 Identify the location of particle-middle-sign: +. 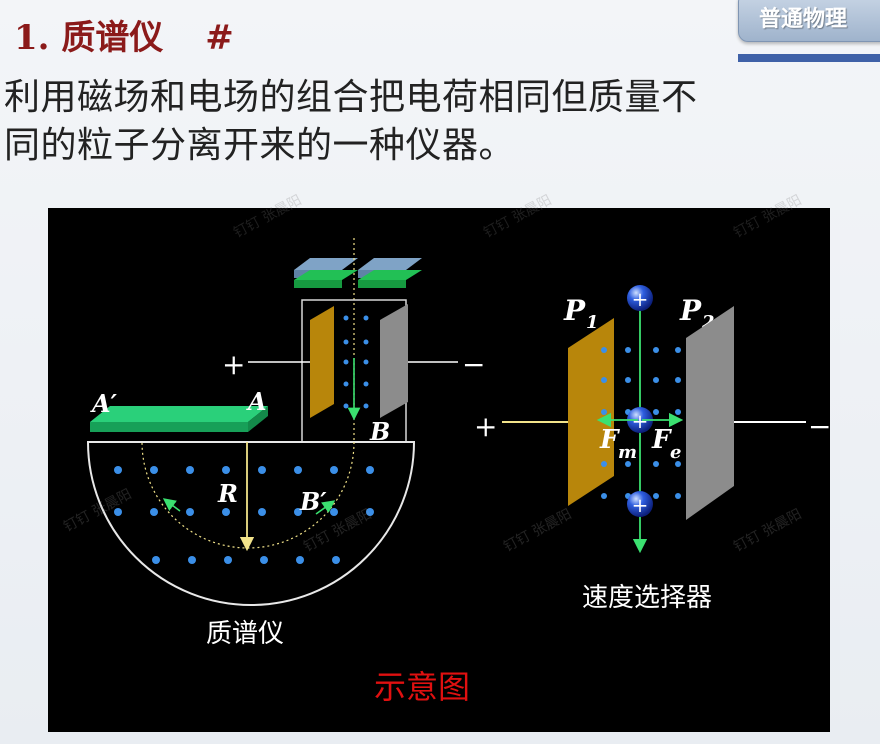
(640, 421).